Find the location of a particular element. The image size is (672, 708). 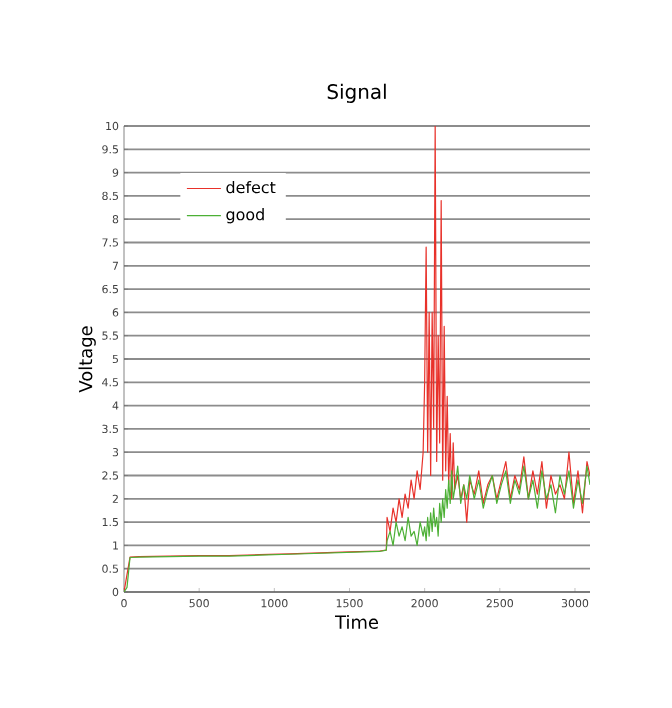

chart-title: Signal is located at coordinates (356, 93).